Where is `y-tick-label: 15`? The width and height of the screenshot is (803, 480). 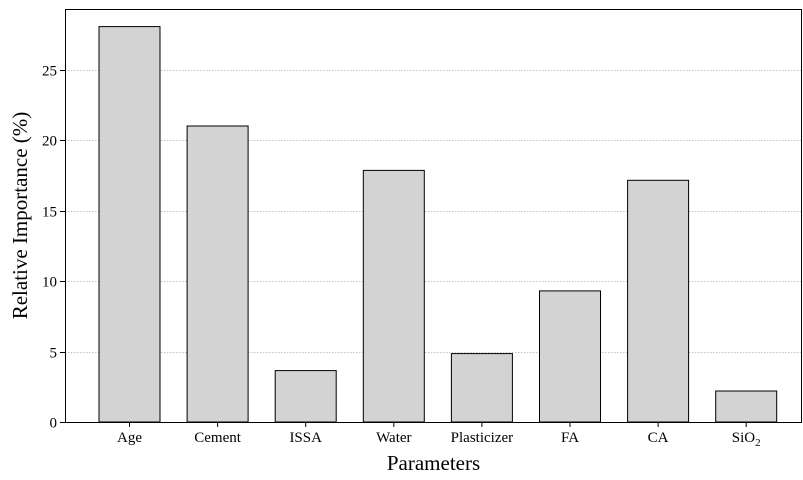 y-tick-label: 15 is located at coordinates (49, 213).